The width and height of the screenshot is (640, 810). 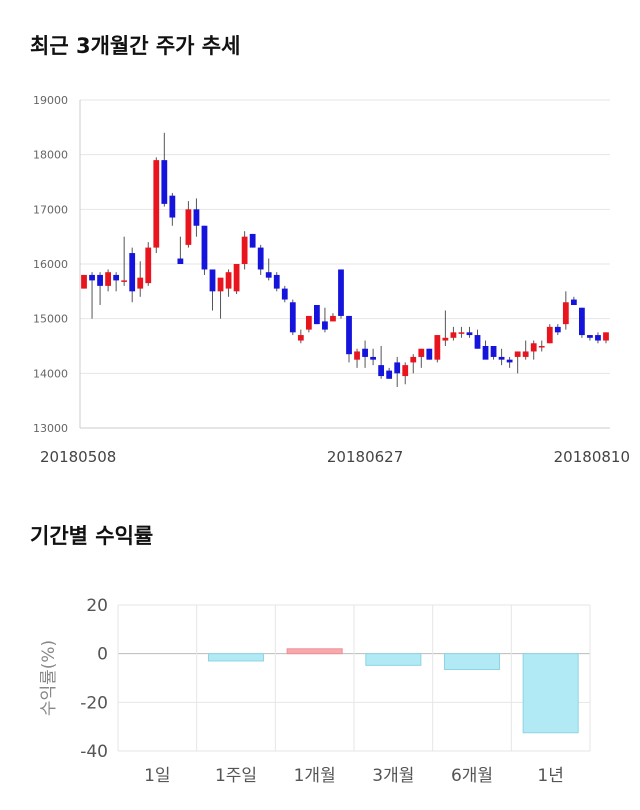 What do you see at coordinates (50, 428) in the screenshot?
I see `price-tick-label: 13000` at bounding box center [50, 428].